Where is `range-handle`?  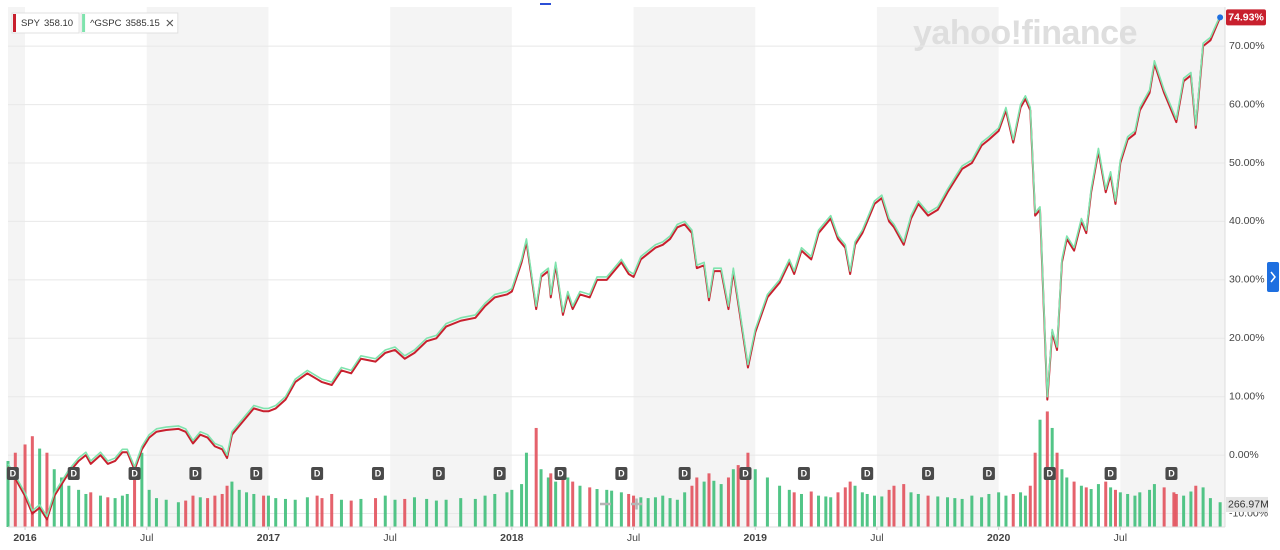 range-handle is located at coordinates (545, 4).